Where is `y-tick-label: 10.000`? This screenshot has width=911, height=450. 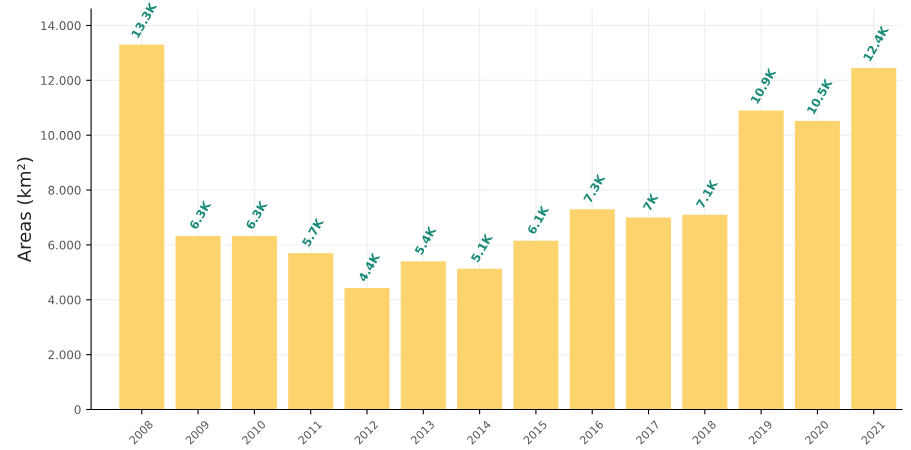 y-tick-label: 10.000 is located at coordinates (61, 135).